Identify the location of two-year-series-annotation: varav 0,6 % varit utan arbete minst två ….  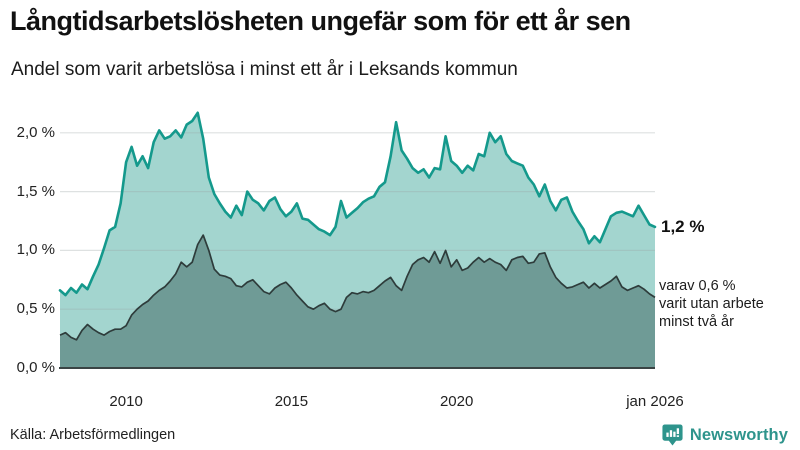
(711, 304).